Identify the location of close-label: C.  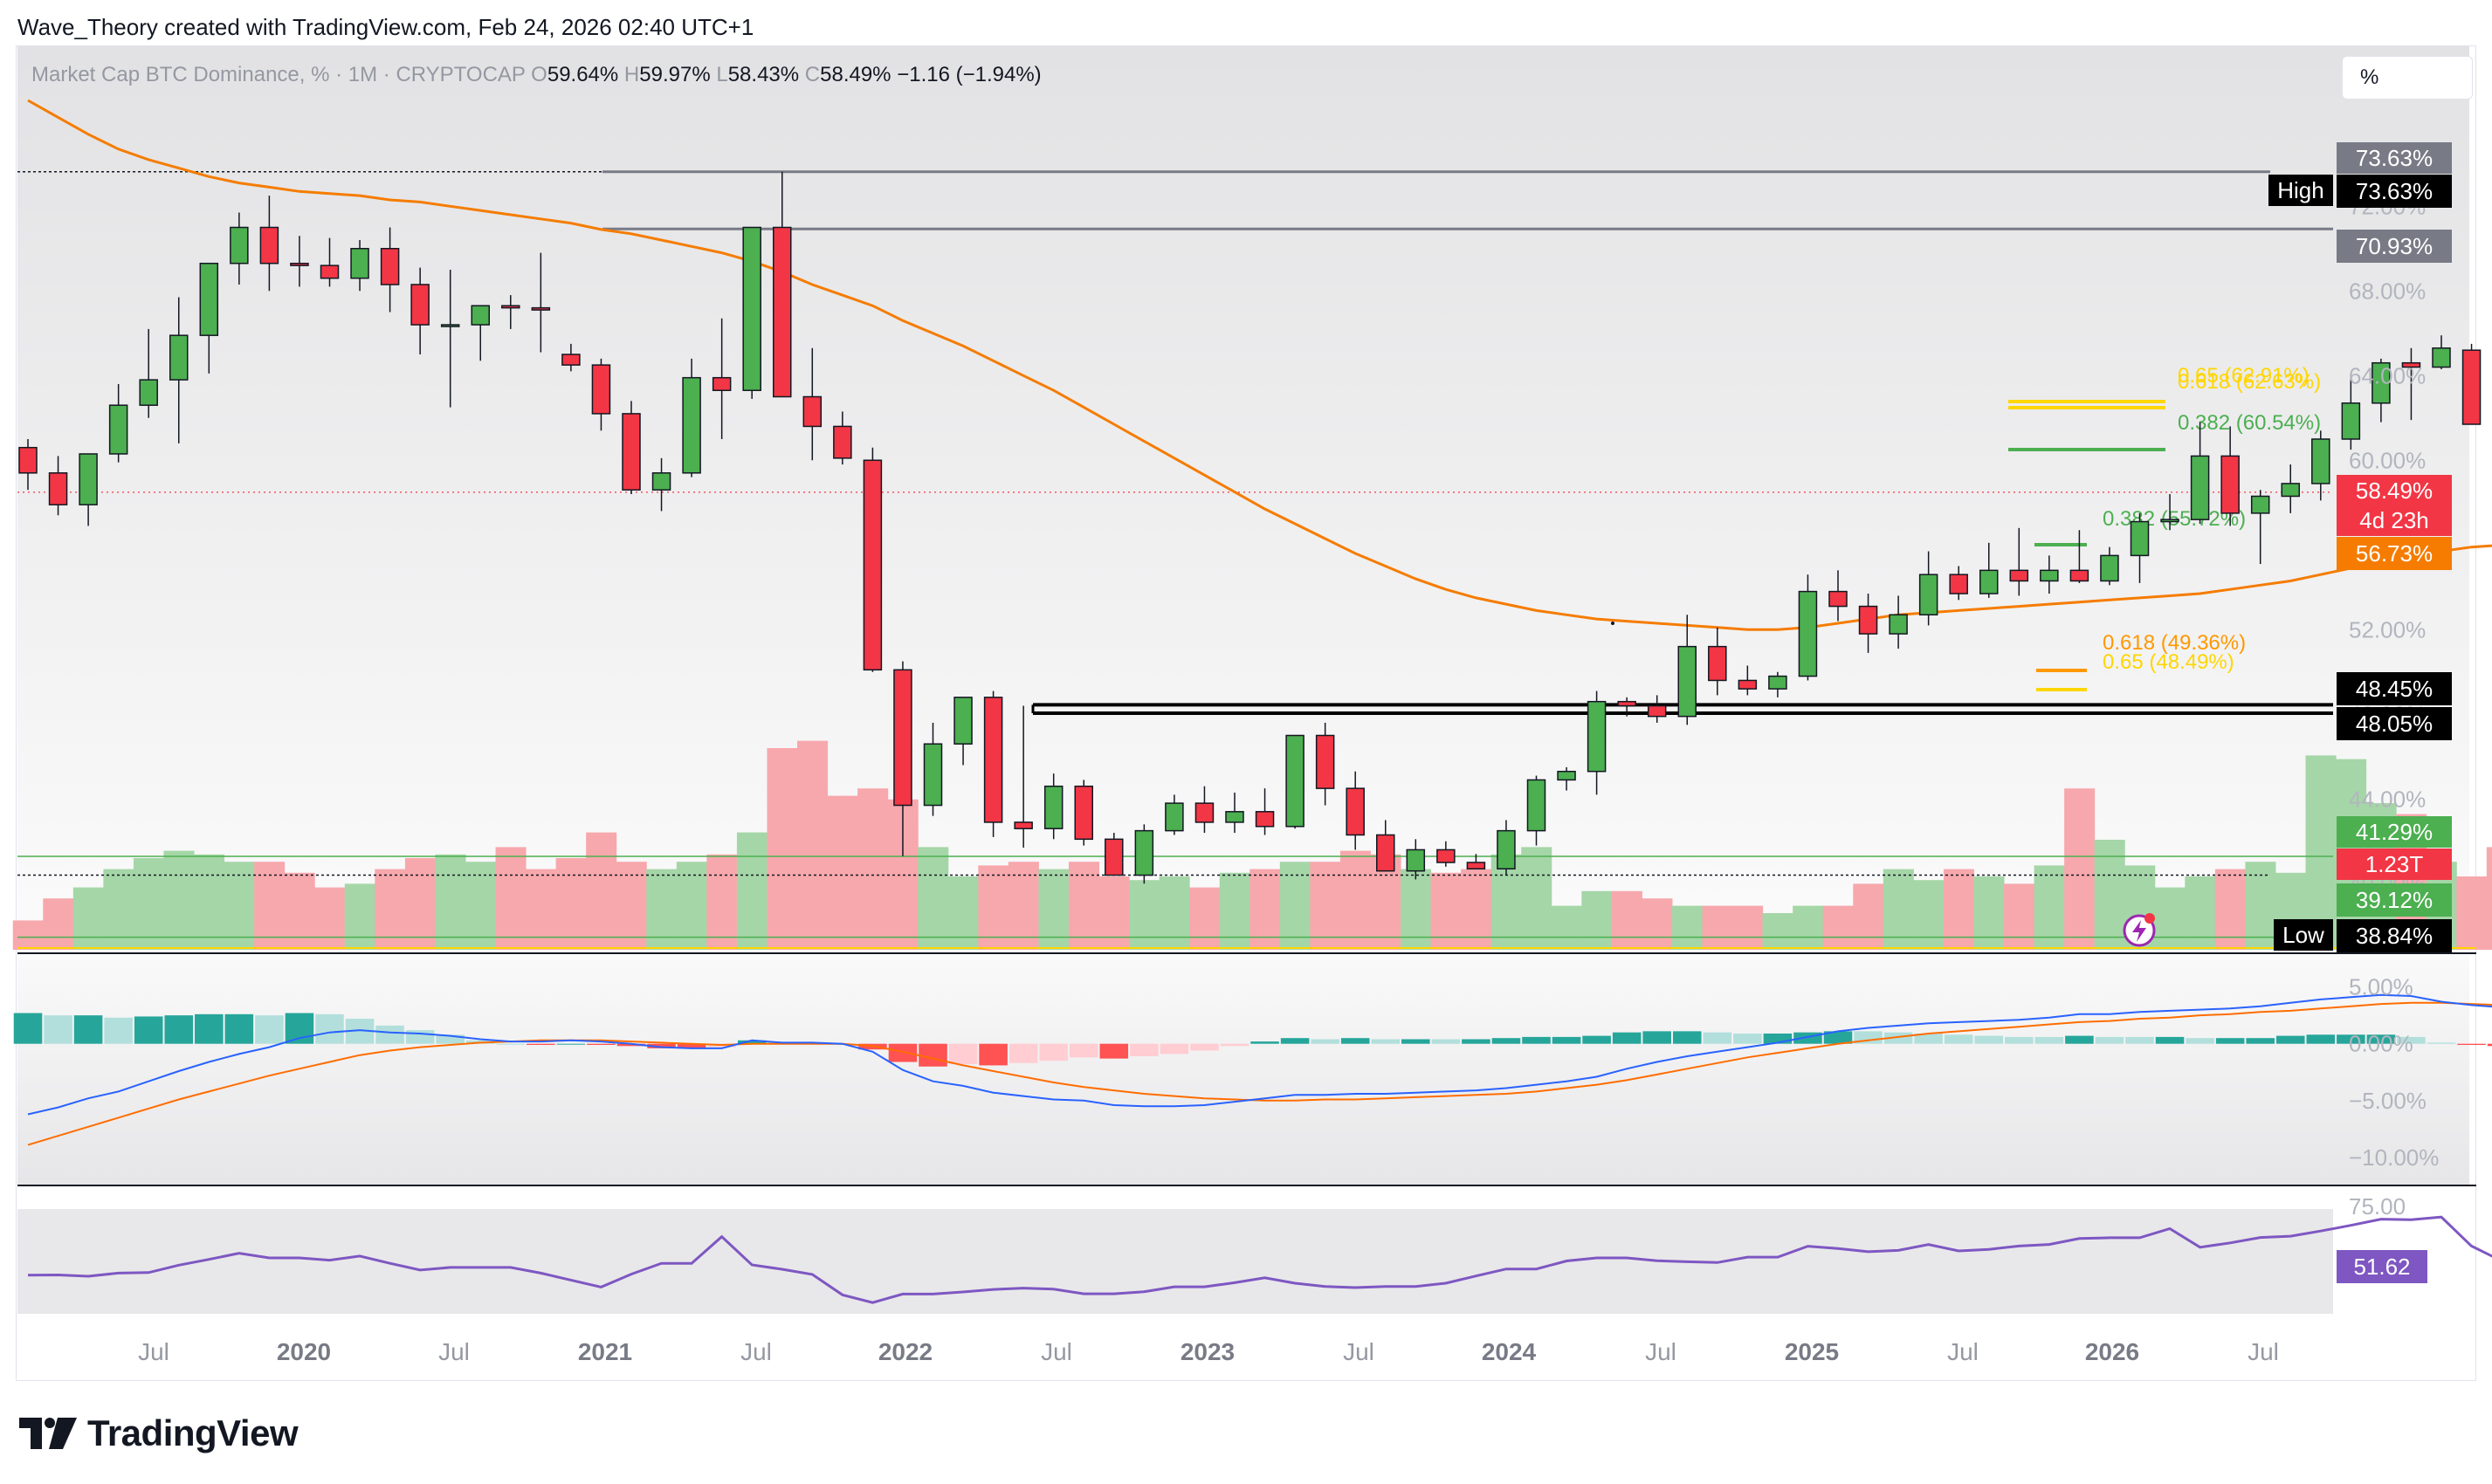
(813, 74).